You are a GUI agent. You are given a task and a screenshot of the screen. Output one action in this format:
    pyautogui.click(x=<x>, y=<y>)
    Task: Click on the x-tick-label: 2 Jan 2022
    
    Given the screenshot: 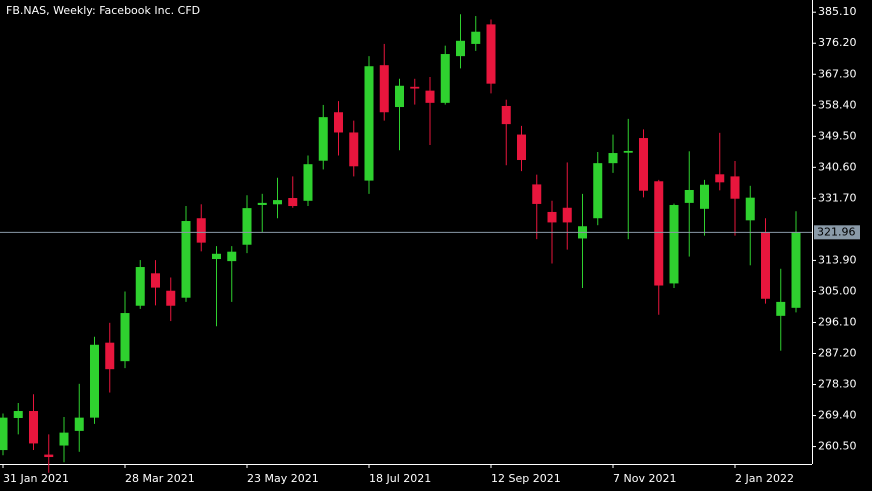 What is the action you would take?
    pyautogui.click(x=764, y=478)
    